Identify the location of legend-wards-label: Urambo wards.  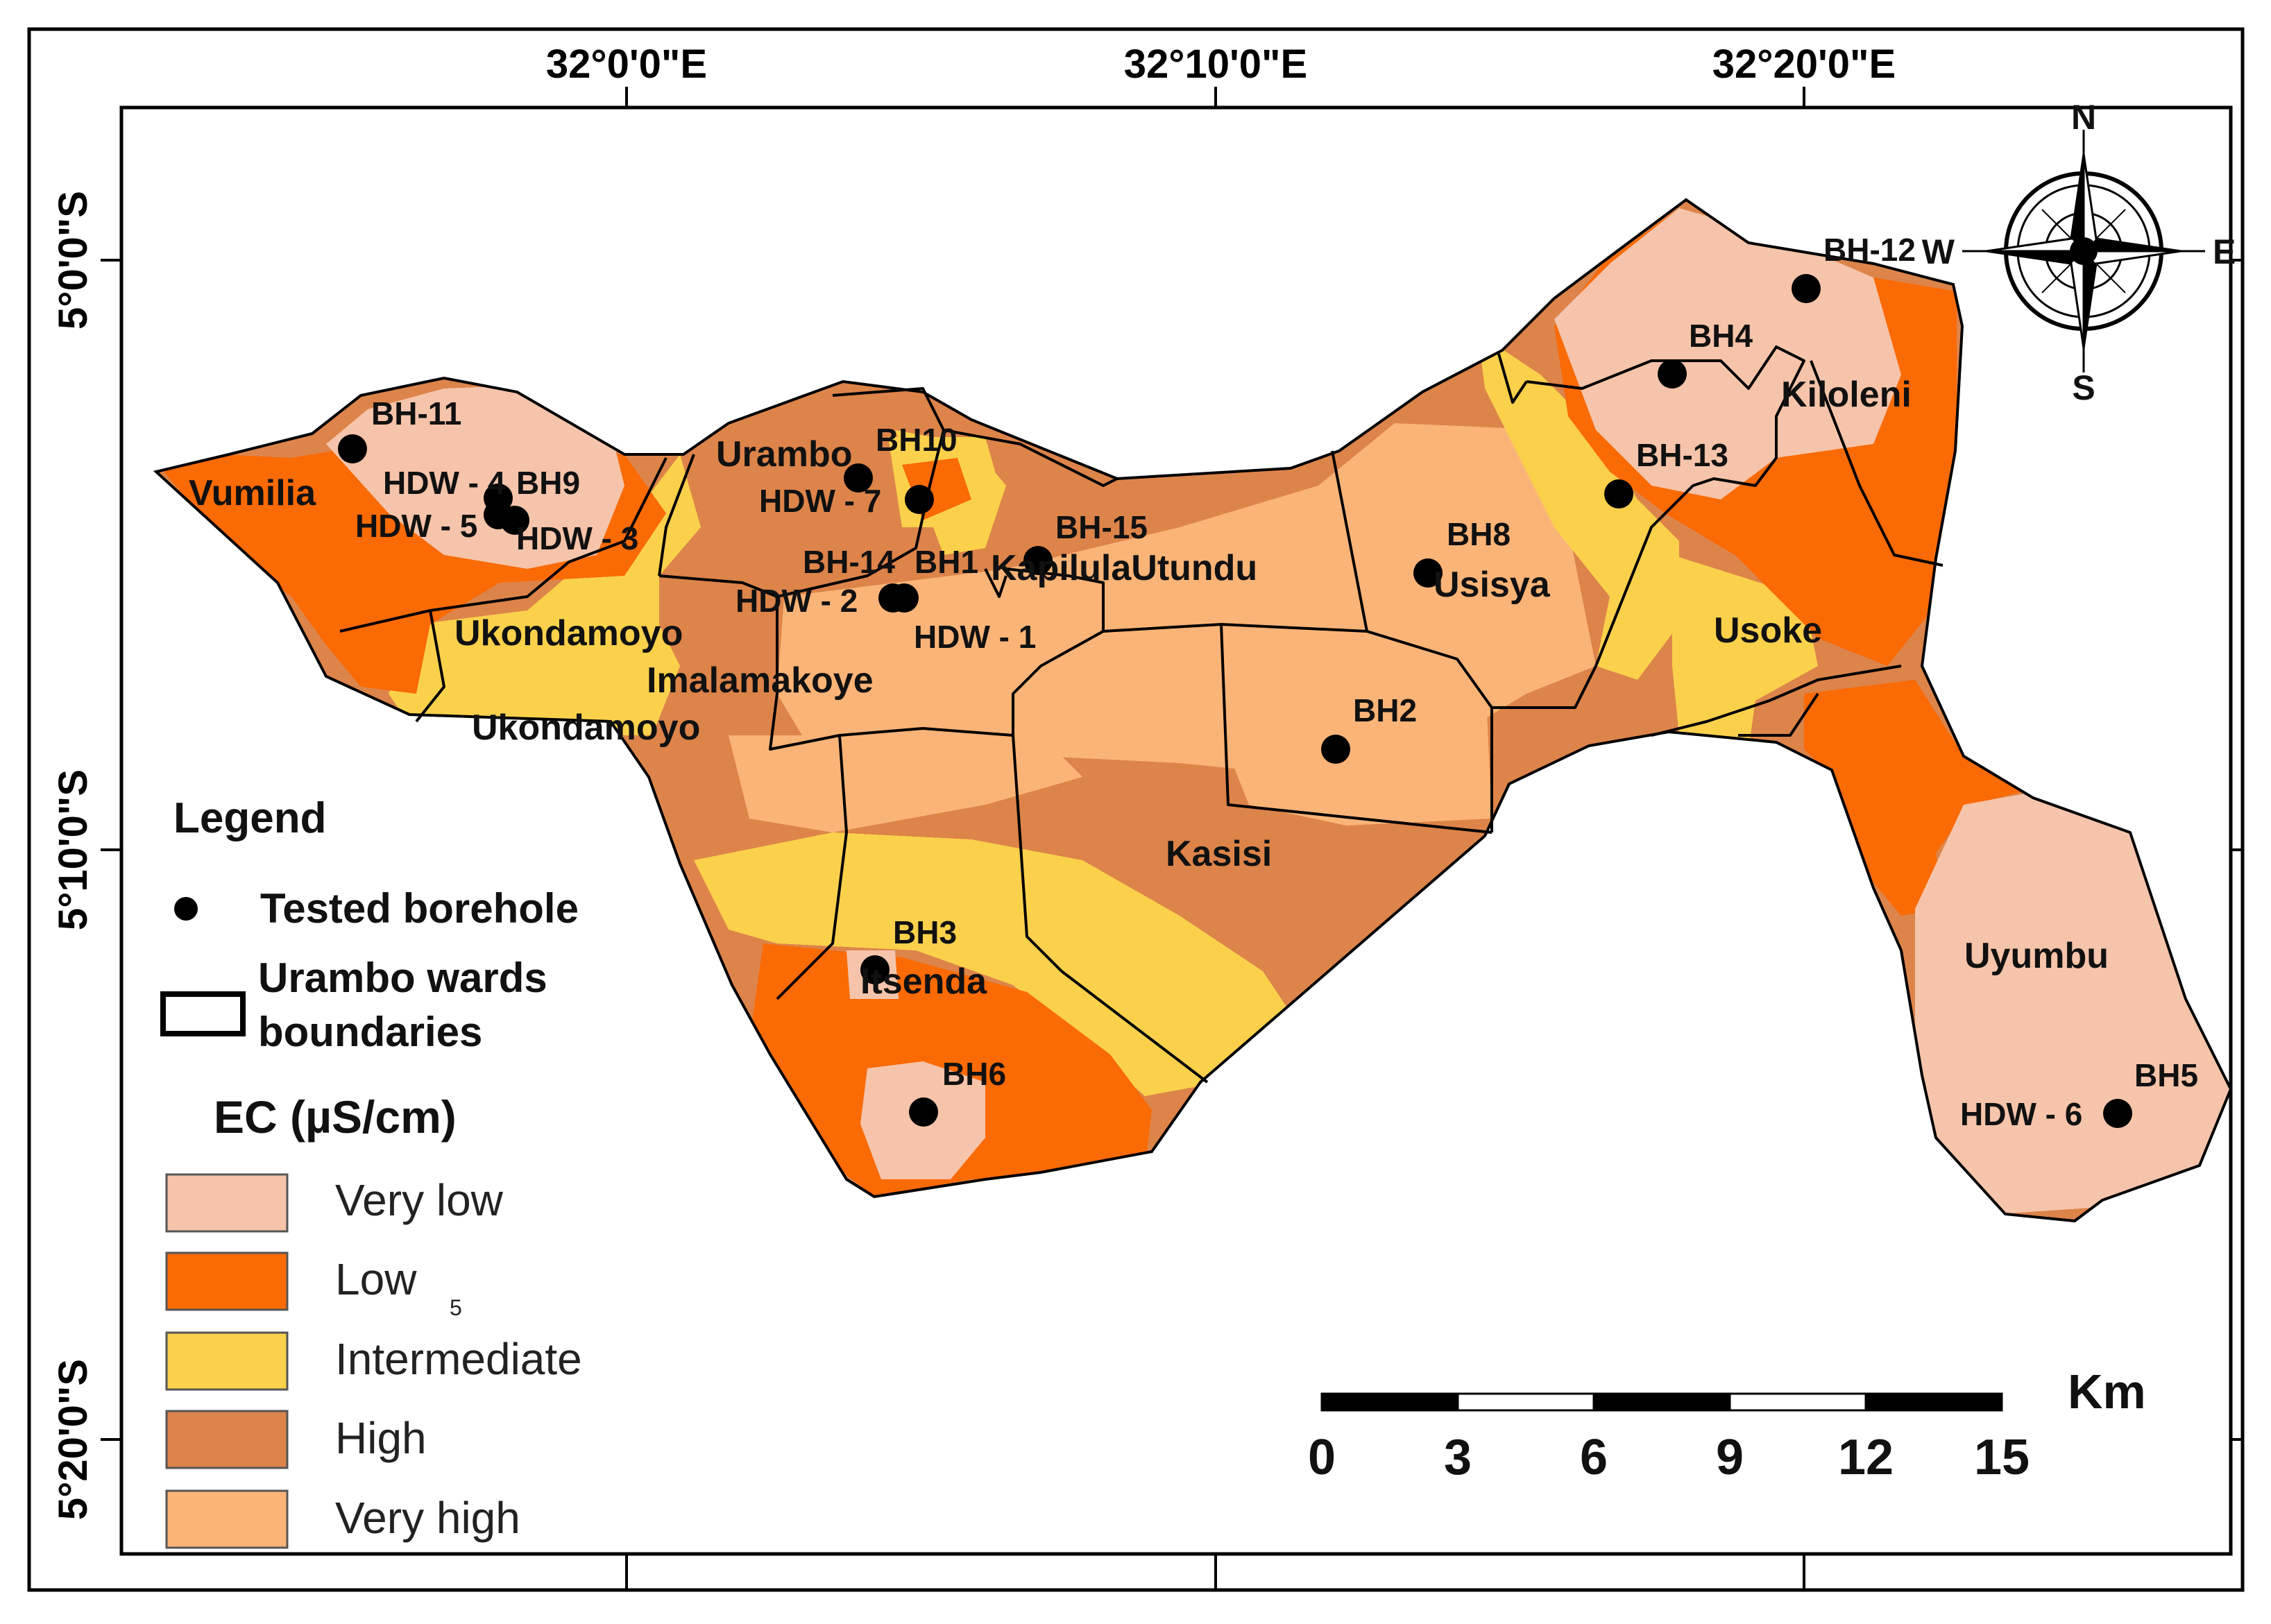
(402, 978).